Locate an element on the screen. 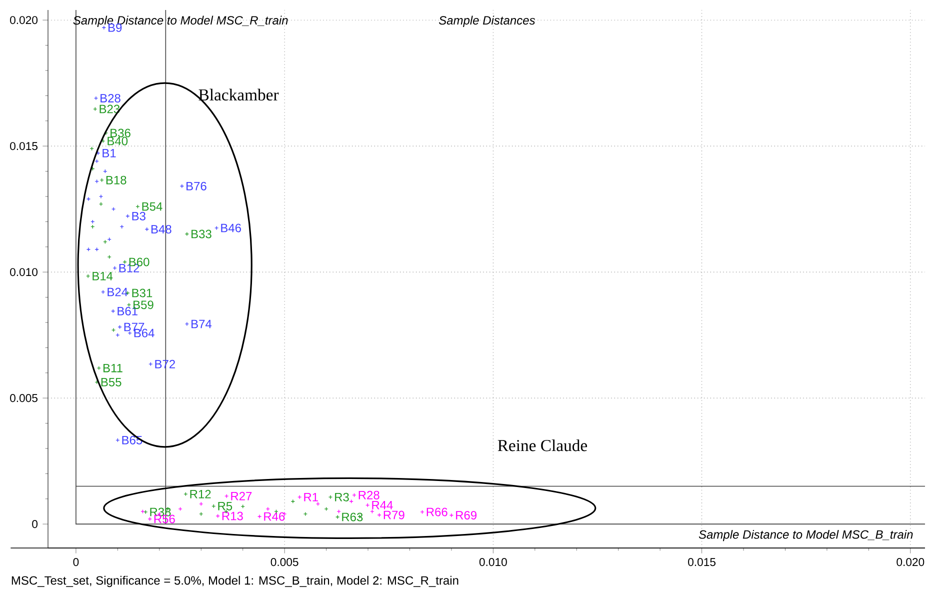 This screenshot has height=590, width=930. annotation: B14 is located at coordinates (102, 276).